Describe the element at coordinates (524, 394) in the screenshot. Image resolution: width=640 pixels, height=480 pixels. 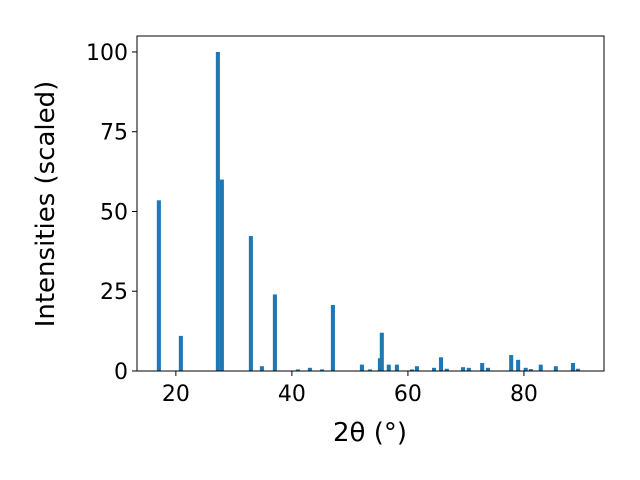
I see `x-tick-label: 80` at that location.